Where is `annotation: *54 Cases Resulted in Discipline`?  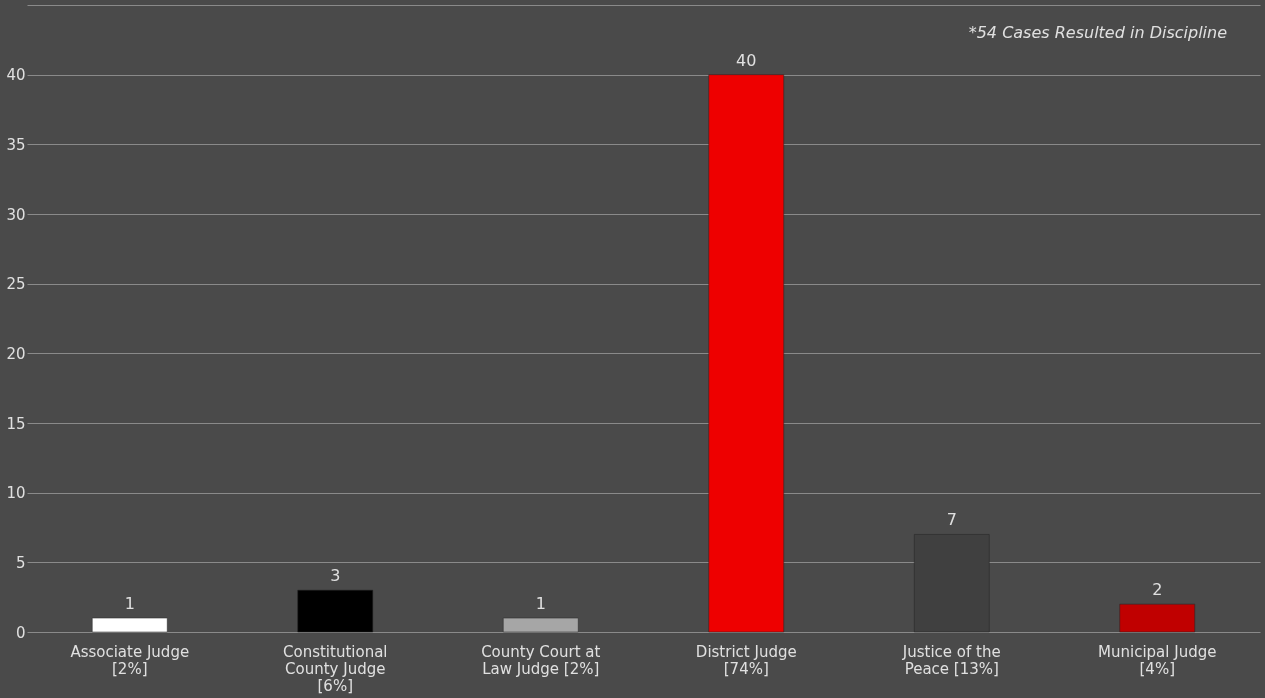
annotation: *54 Cases Resulted in Discipline is located at coordinates (1098, 32).